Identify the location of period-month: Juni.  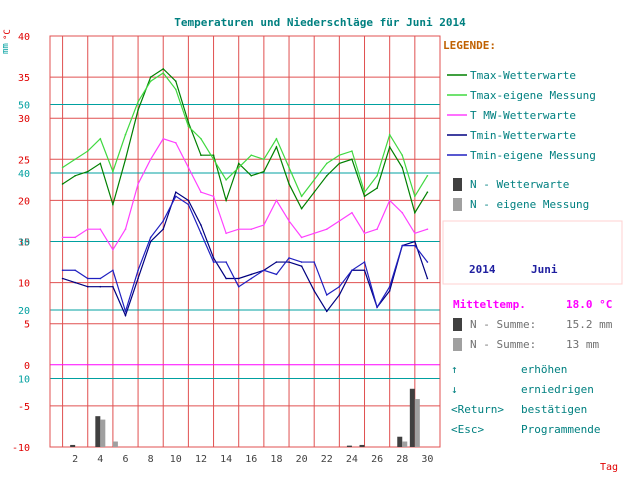
(544, 269).